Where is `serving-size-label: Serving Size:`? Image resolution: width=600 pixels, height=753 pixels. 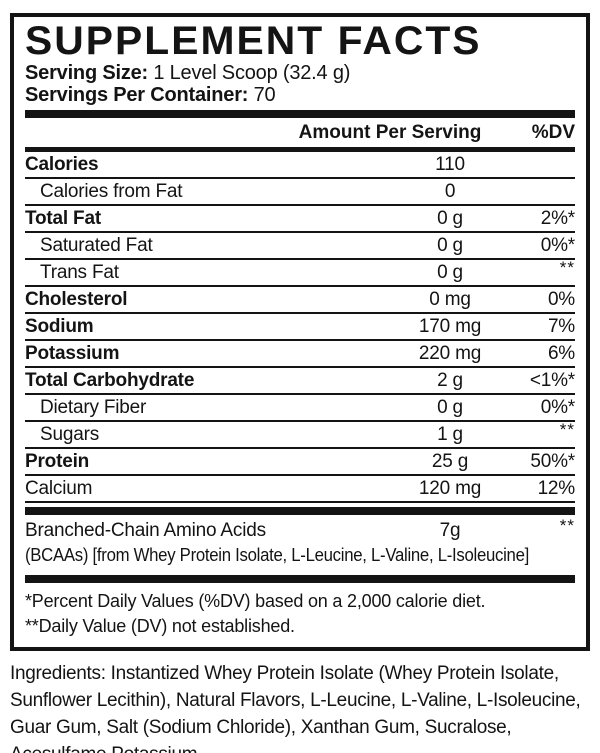 serving-size-label: Serving Size: is located at coordinates (86, 73).